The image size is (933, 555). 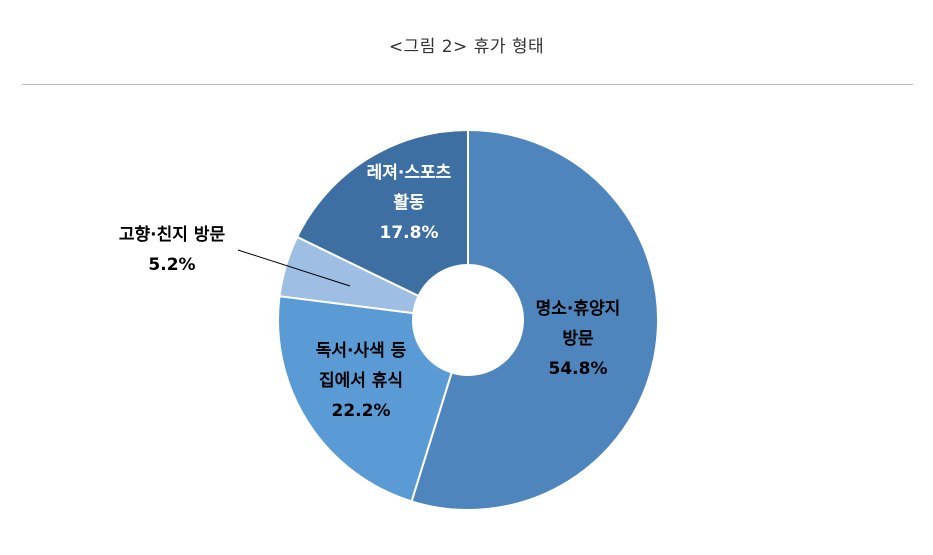 I want to click on slice-category-label: 레져·스포츠, so click(x=409, y=173).